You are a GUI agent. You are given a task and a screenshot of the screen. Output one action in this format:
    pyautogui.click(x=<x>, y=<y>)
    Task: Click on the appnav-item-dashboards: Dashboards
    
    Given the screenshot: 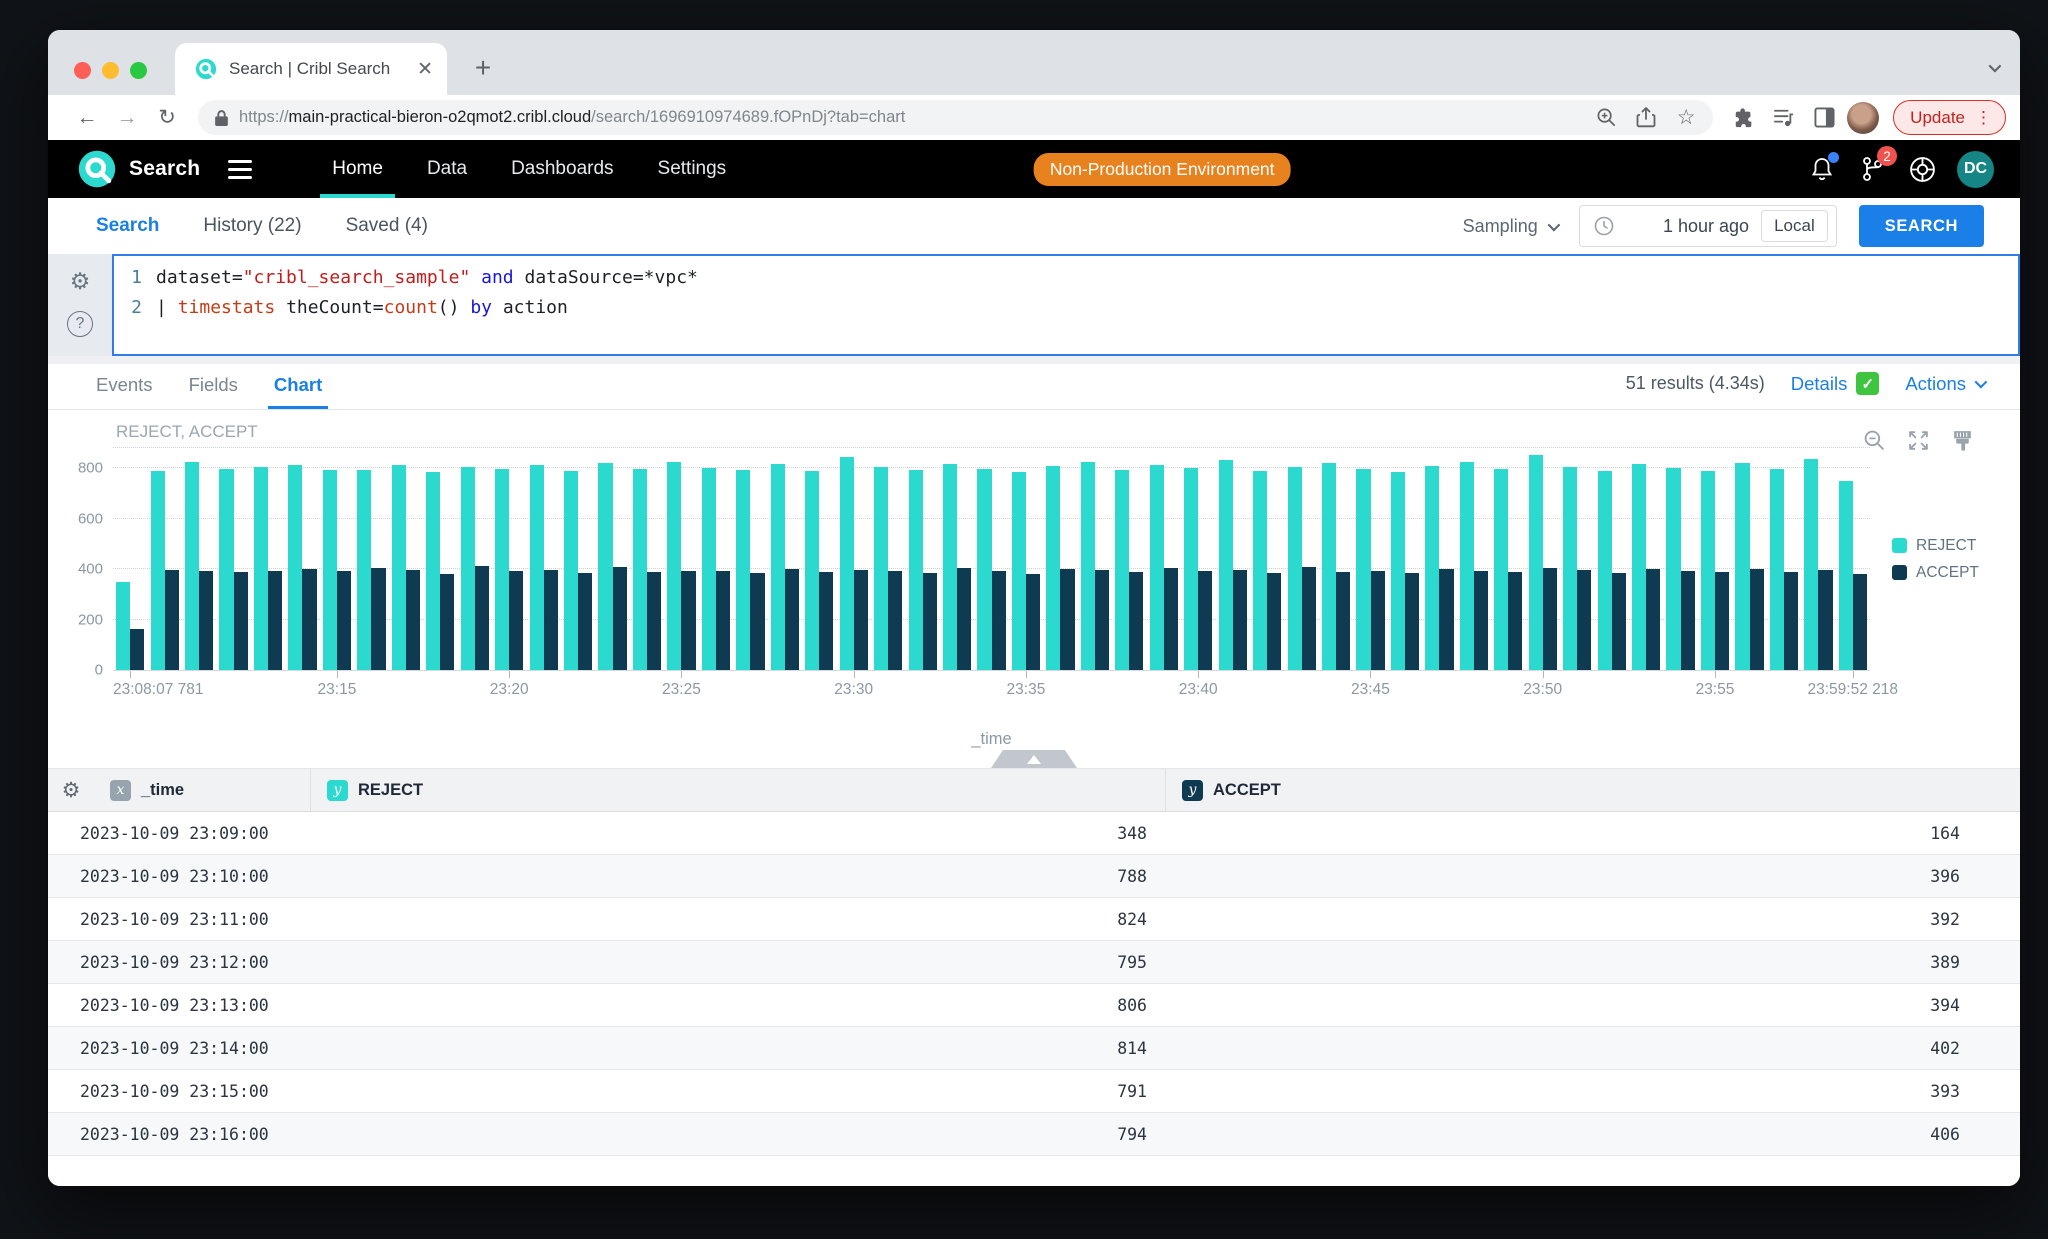 What is the action you would take?
    pyautogui.click(x=562, y=168)
    